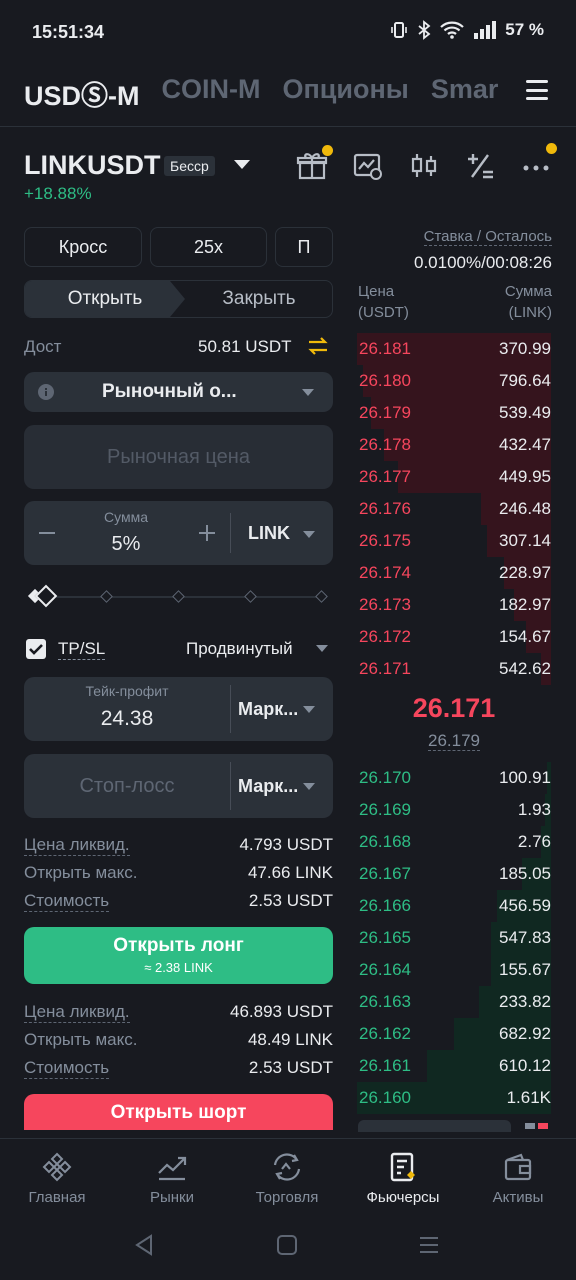 The height and width of the screenshot is (1280, 576). I want to click on tpsl-label: TP/SL, so click(82, 649).